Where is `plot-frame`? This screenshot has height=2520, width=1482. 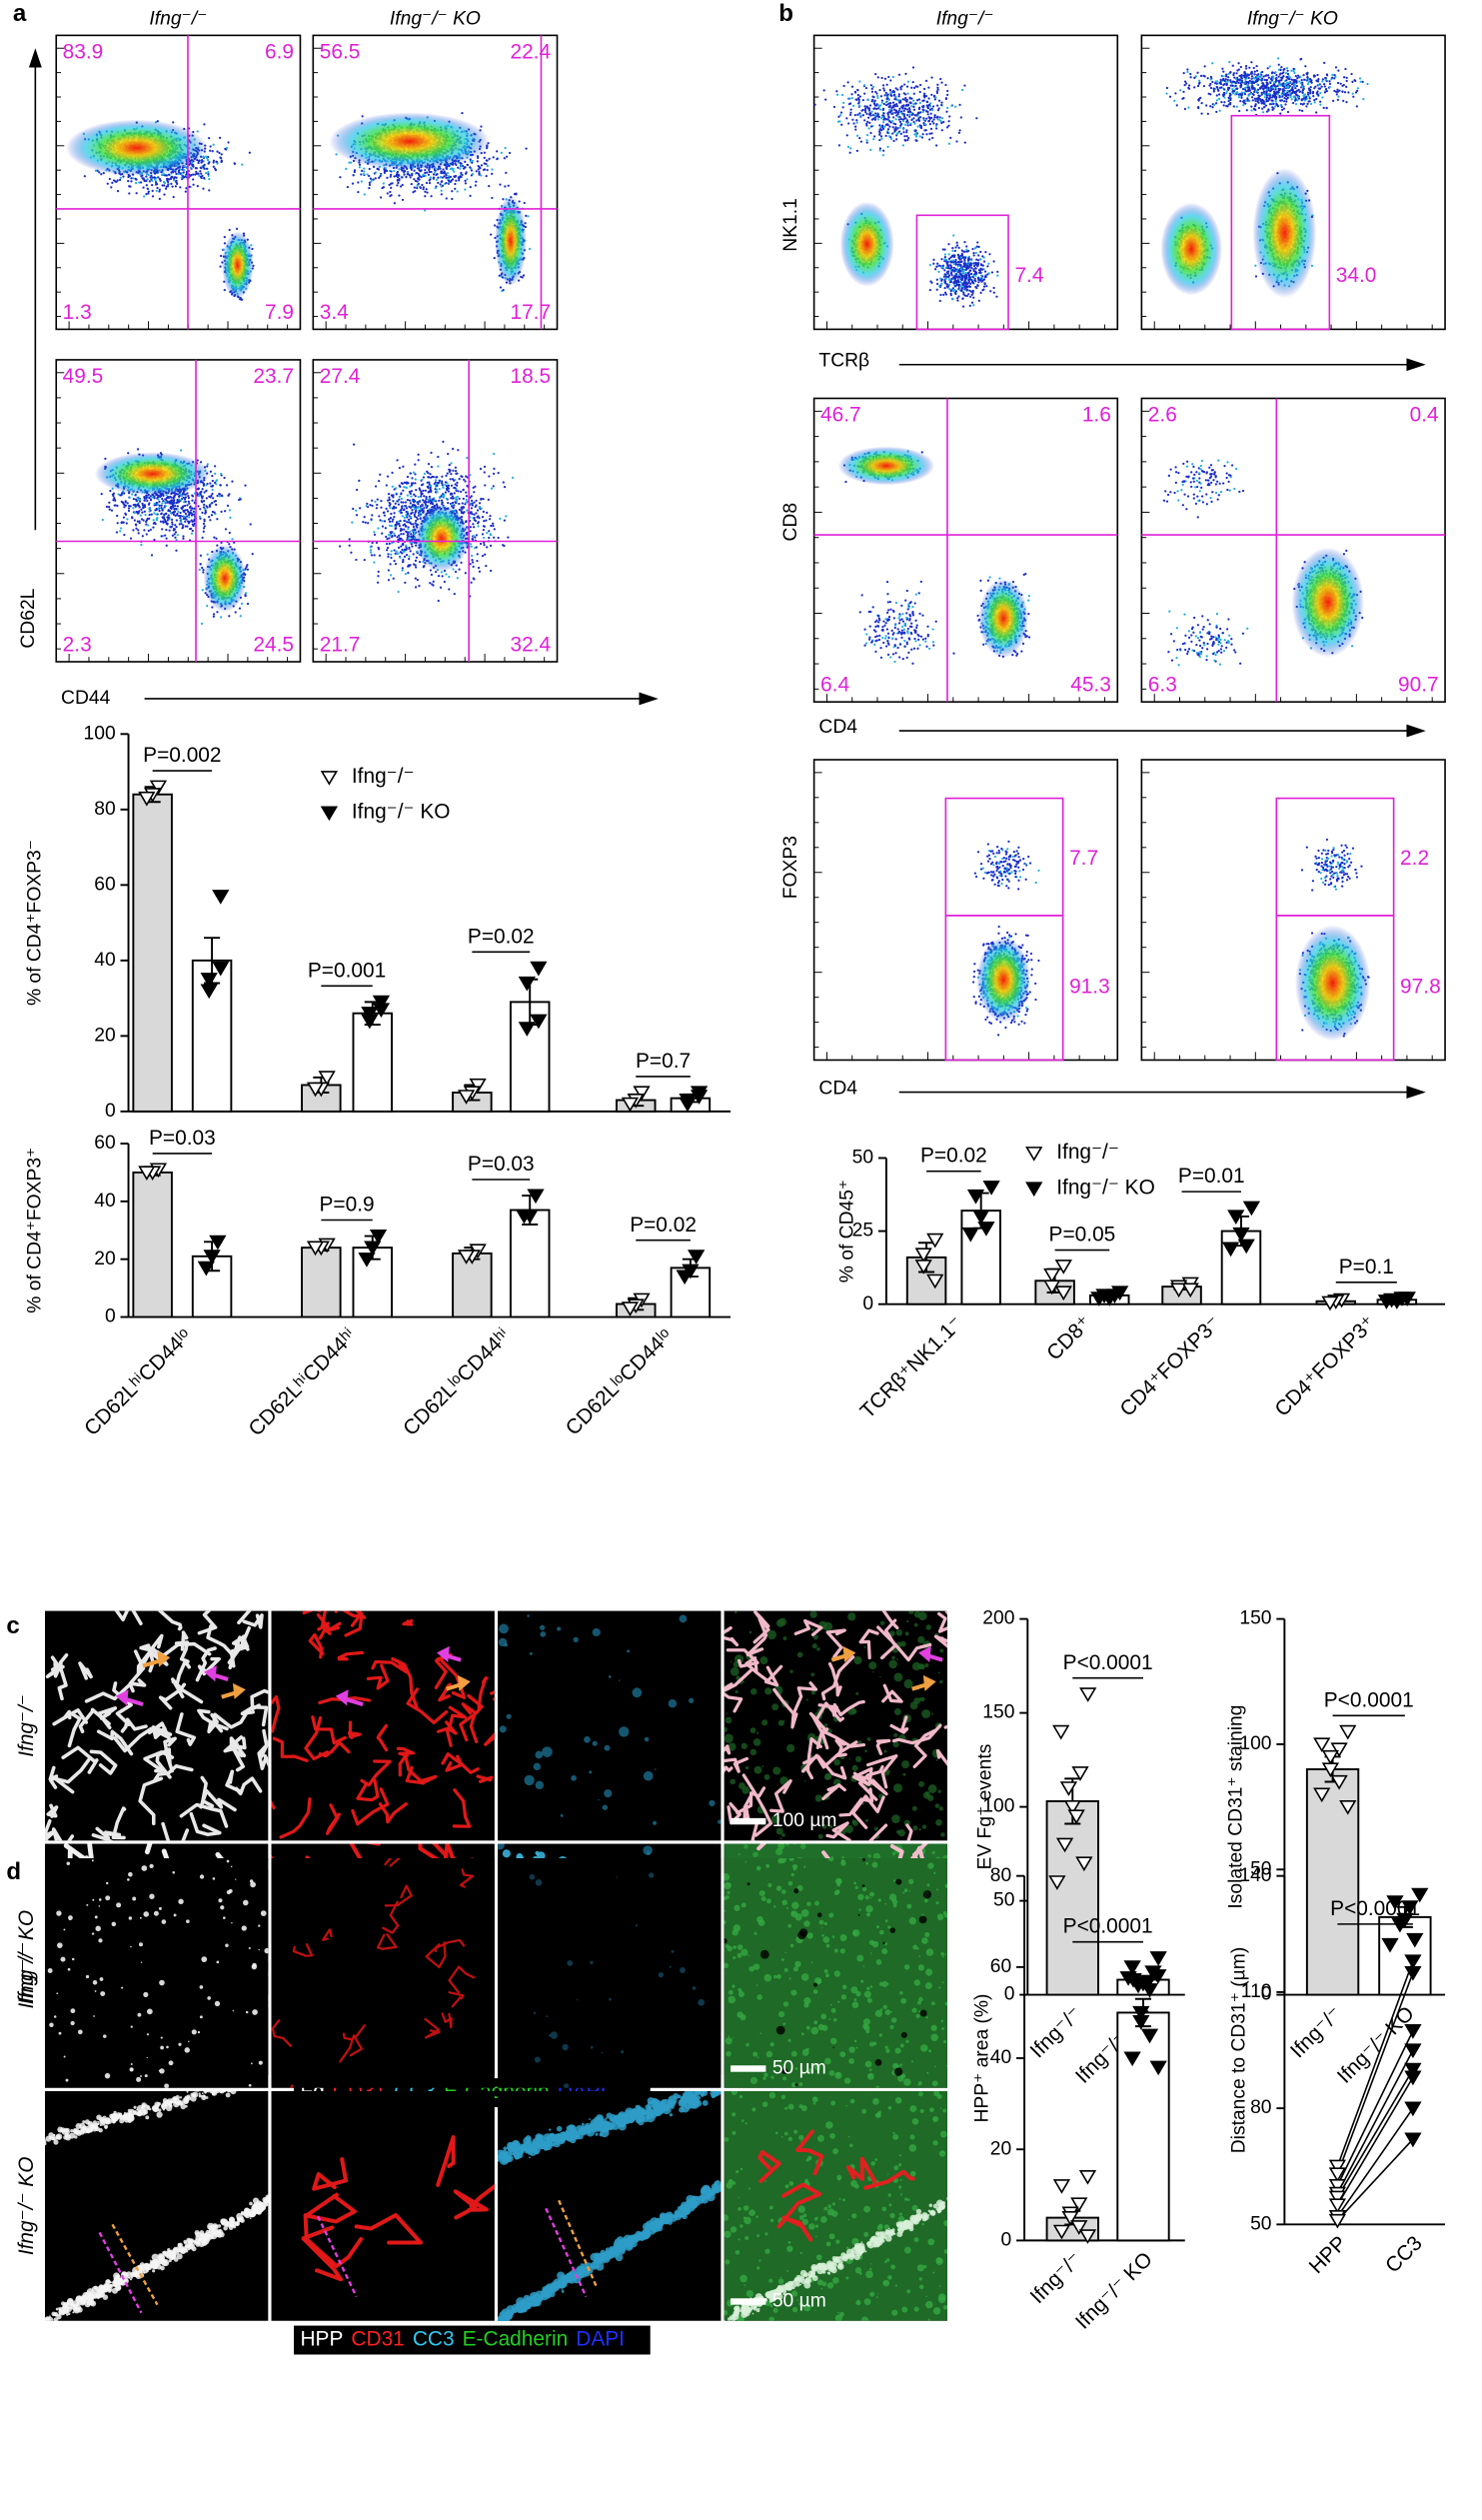
plot-frame is located at coordinates (178, 182).